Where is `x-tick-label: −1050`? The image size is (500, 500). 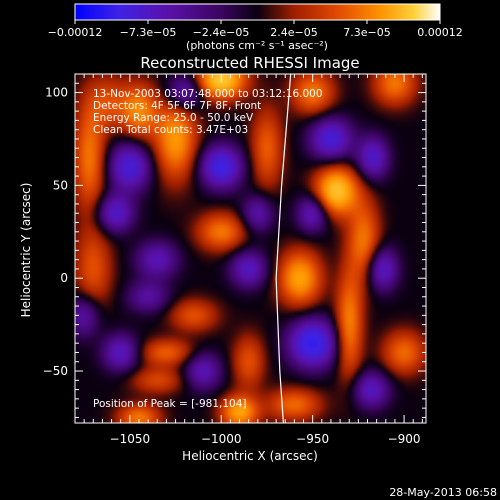
x-tick-label: −1050 is located at coordinates (130, 439).